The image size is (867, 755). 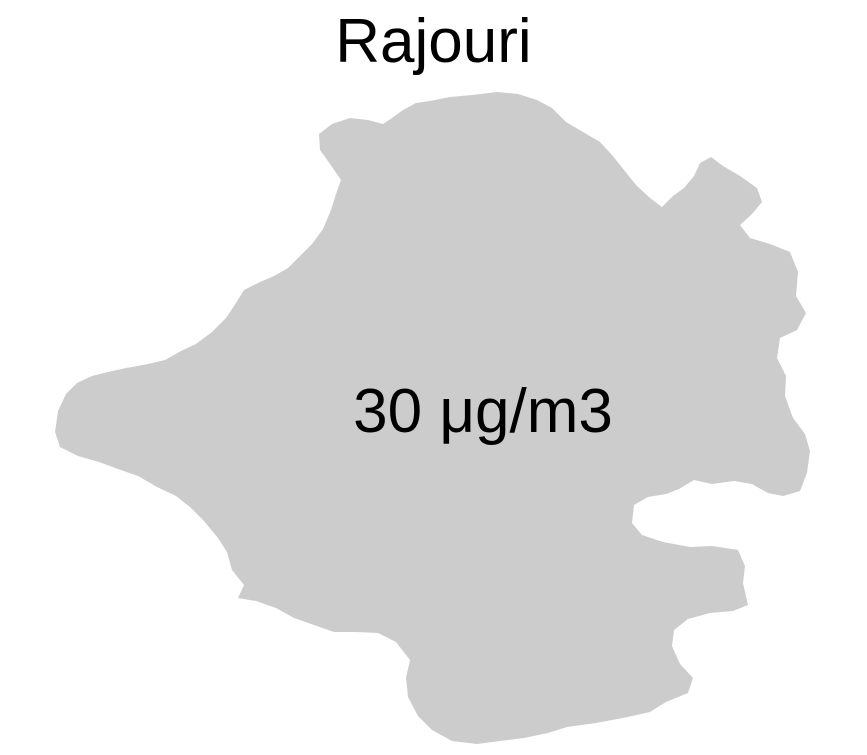 I want to click on pollution-value-label: 30 μg/m3, so click(x=483, y=411).